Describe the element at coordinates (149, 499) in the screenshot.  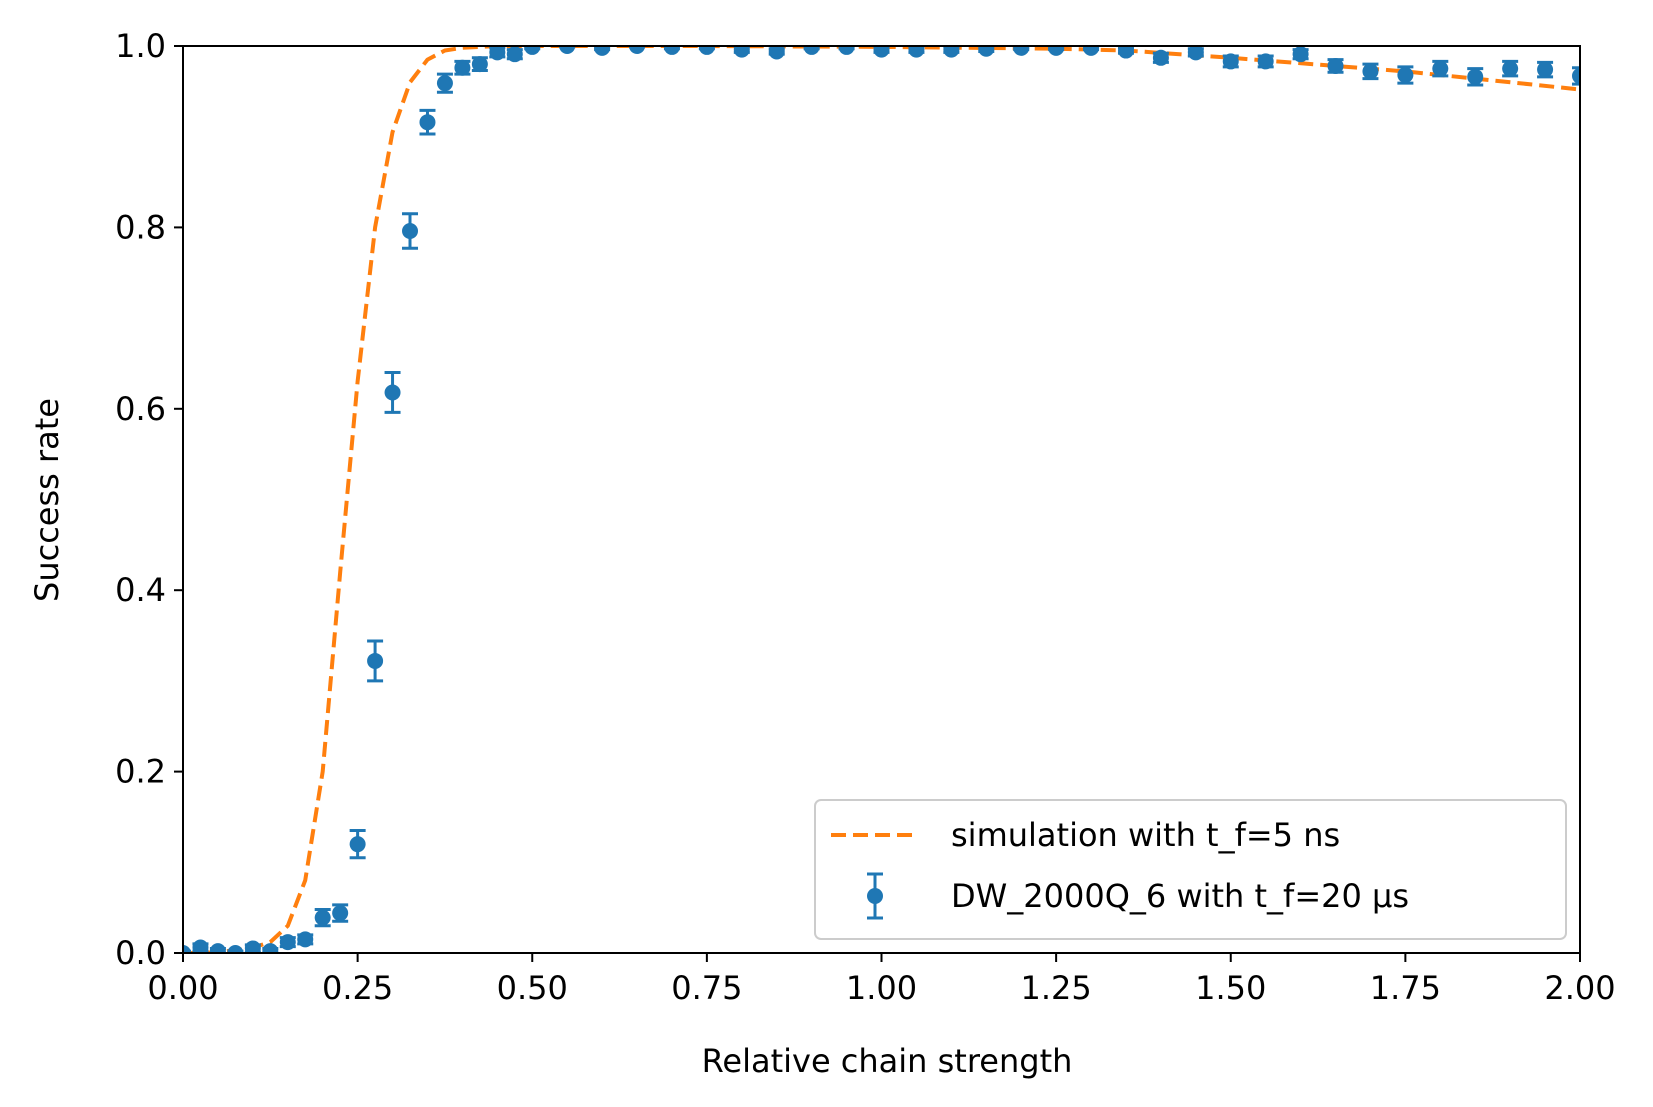
I see `y-axis: 0.0 0.2 0.4 0.6 0.8 1.0` at that location.